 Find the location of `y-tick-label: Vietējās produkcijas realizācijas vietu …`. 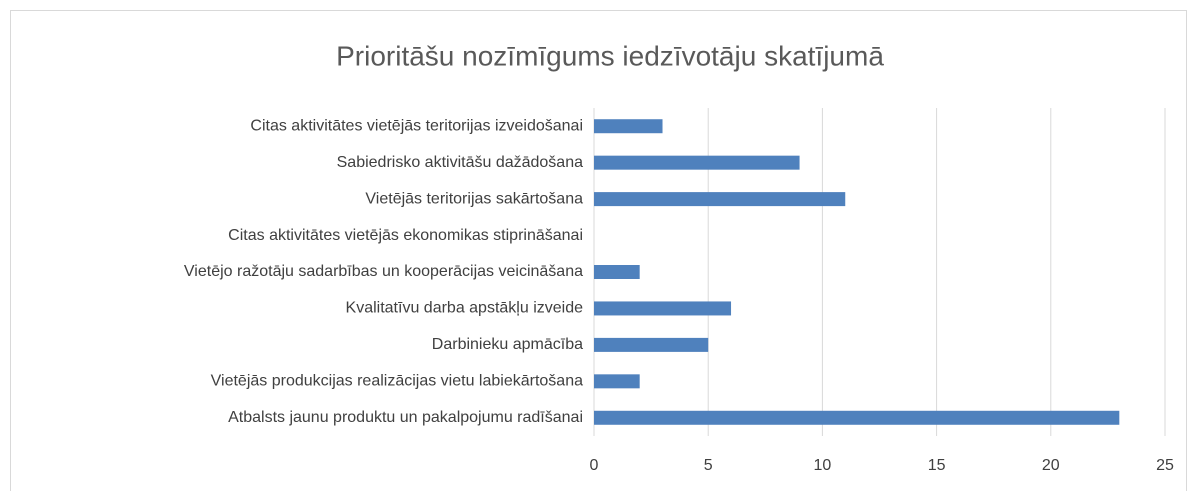

y-tick-label: Vietējās produkcijas realizācijas vietu … is located at coordinates (397, 381).